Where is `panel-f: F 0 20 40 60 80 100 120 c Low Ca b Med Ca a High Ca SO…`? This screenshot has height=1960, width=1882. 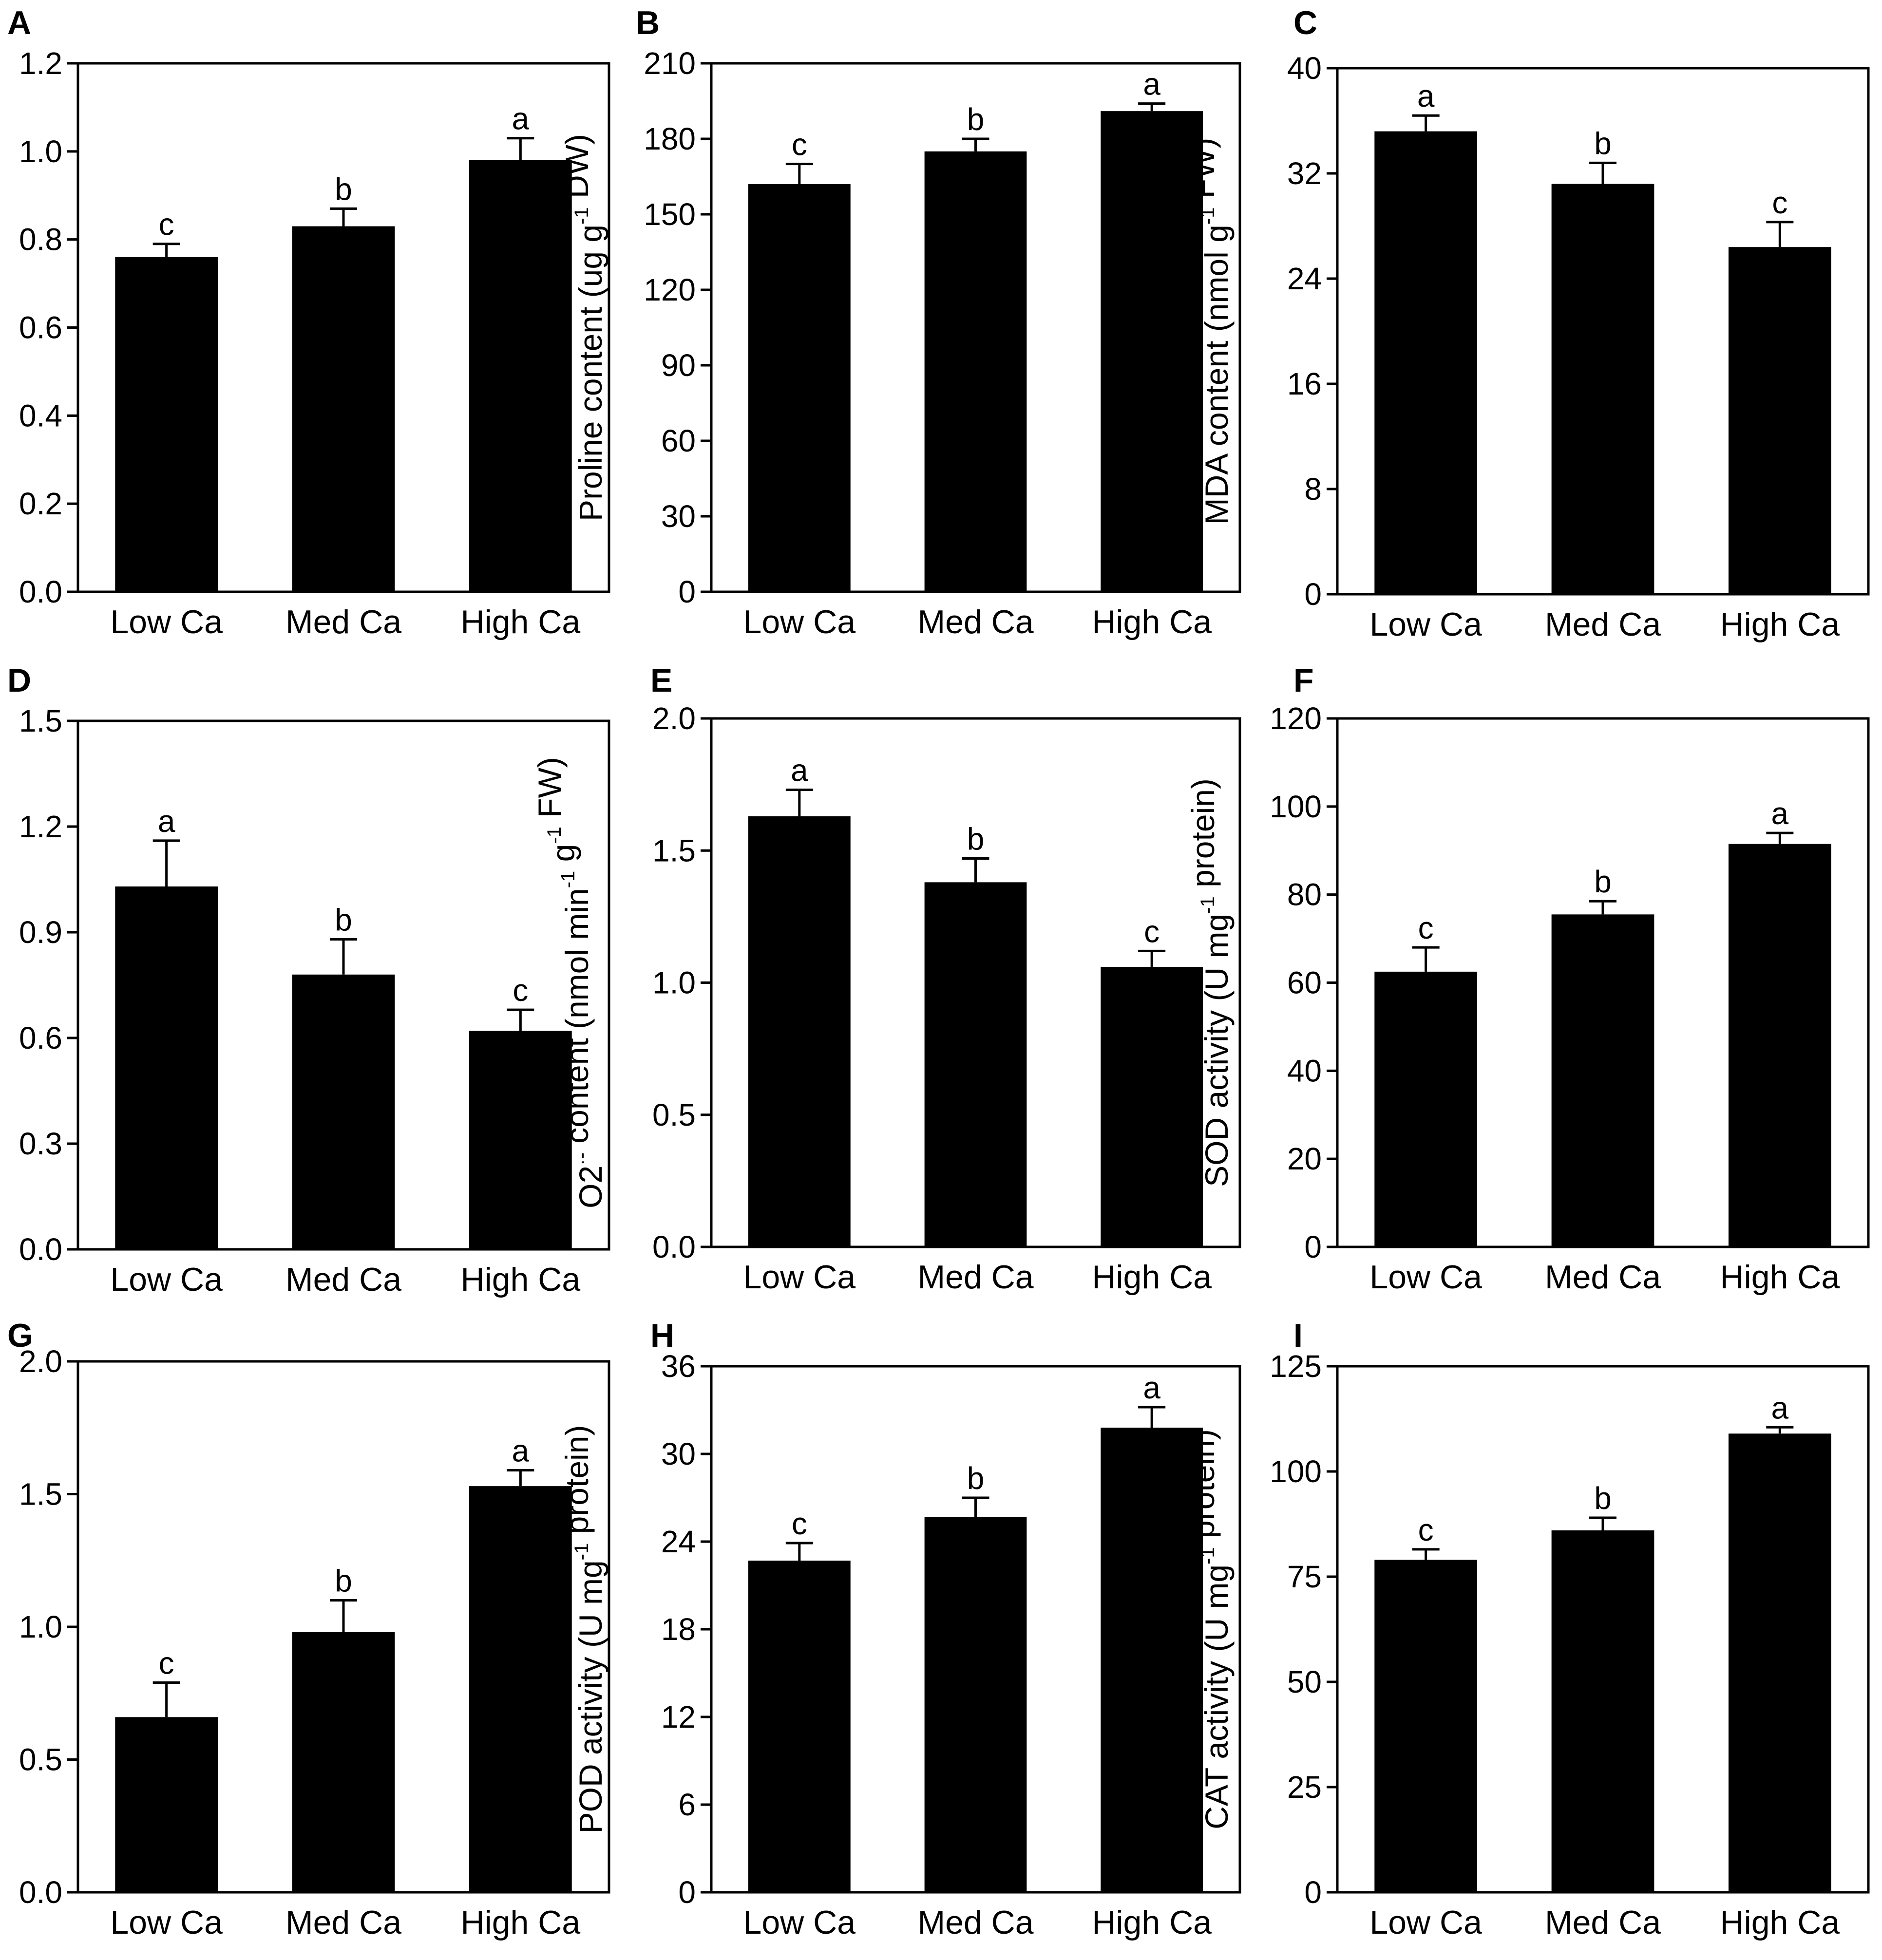
panel-f: F 0 20 40 60 80 100 120 c Low Ca b Med Ca a High Ca SO… is located at coordinates (1528, 979).